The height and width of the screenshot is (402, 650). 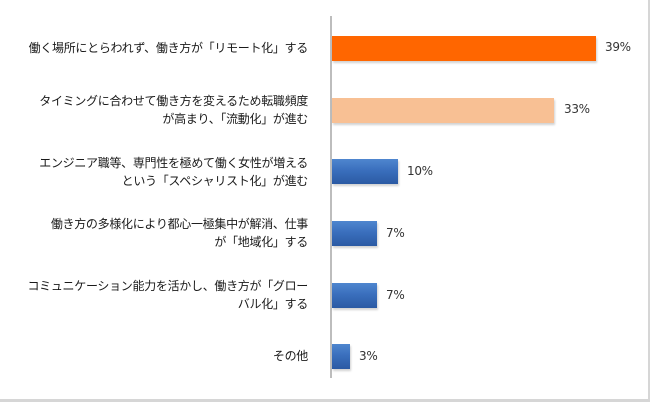 I want to click on value-label: 10%, so click(x=420, y=171).